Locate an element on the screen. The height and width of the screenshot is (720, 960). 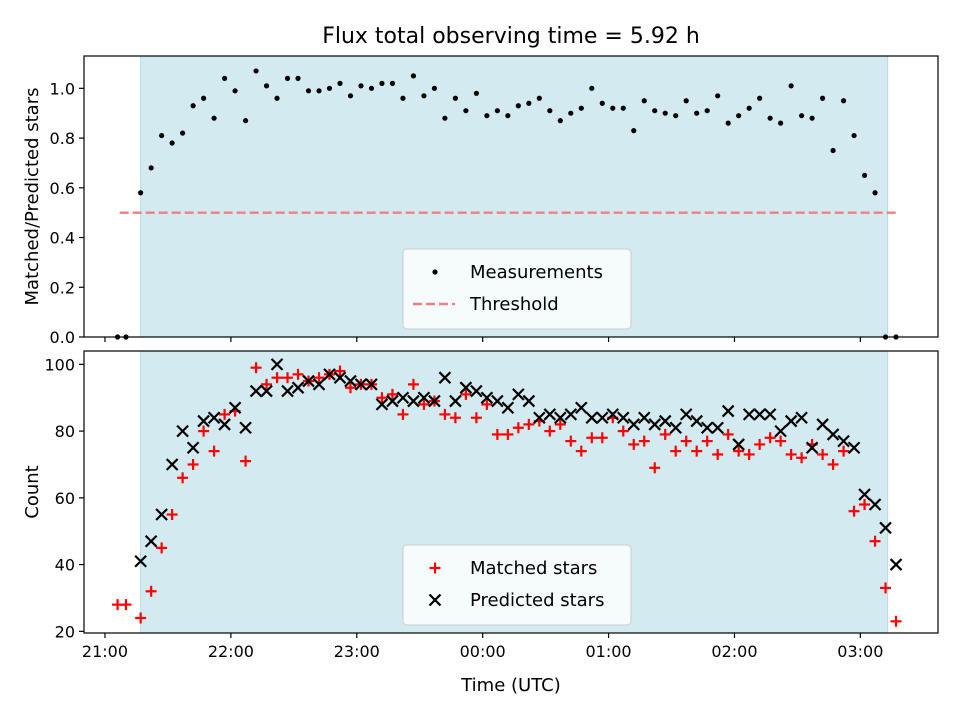
y-tick-label: 0.0 is located at coordinates (62, 337).